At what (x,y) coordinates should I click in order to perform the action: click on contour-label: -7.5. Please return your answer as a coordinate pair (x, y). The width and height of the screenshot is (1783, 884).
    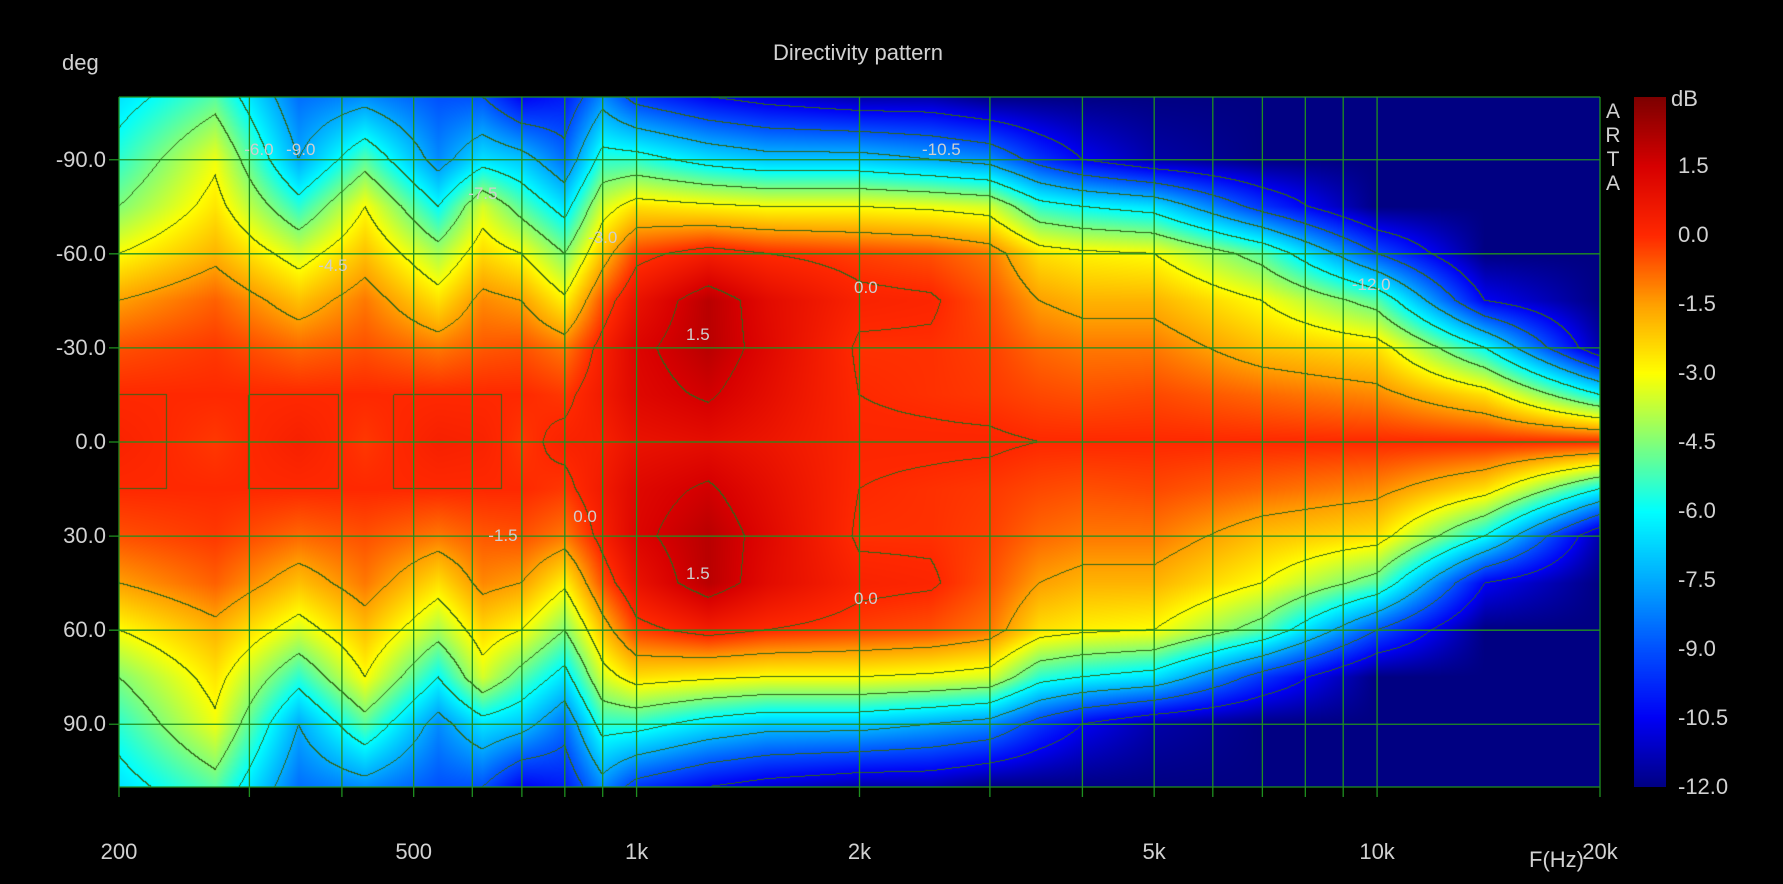
    Looking at the image, I should click on (483, 194).